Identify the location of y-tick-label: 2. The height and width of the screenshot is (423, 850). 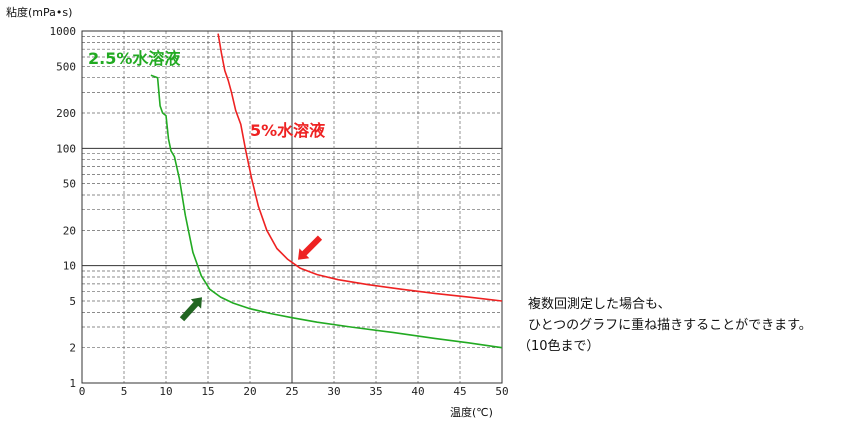
(72, 348).